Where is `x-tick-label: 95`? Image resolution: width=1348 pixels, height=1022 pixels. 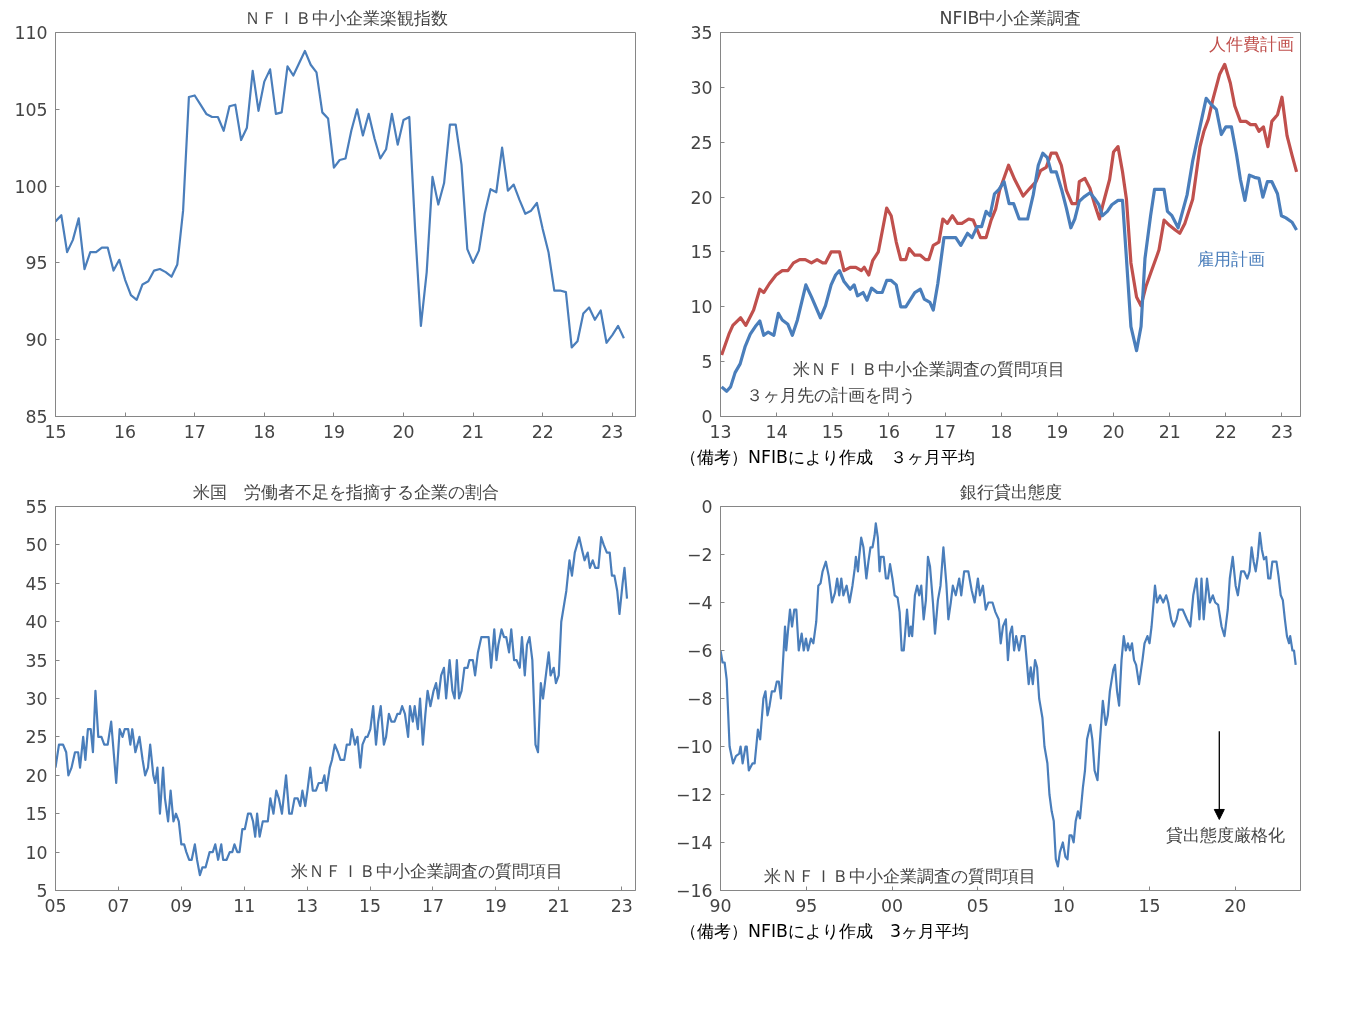
x-tick-label: 95 is located at coordinates (806, 905).